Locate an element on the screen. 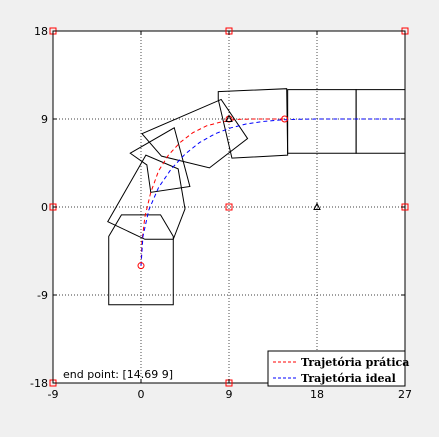 Image resolution: width=439 pixels, height=437 pixels. x-tick-label: 18 is located at coordinates (317, 394).